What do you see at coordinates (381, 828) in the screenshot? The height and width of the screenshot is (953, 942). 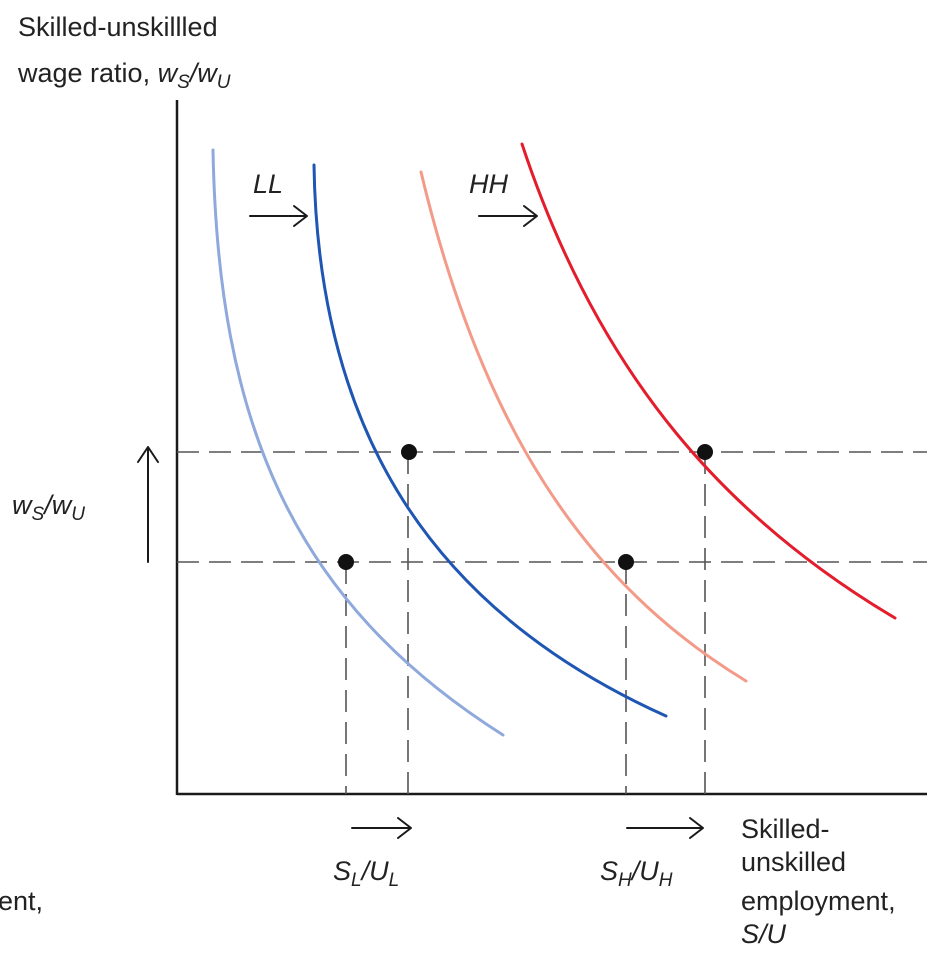 I see `ll-employment-shift-arrow` at bounding box center [381, 828].